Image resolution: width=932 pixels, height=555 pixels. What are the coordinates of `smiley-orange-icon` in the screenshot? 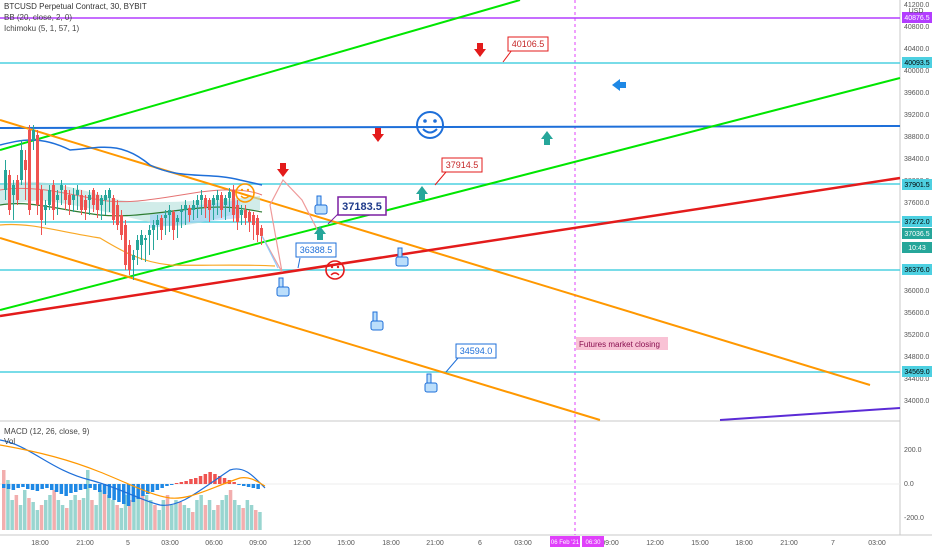 It's located at (245, 193).